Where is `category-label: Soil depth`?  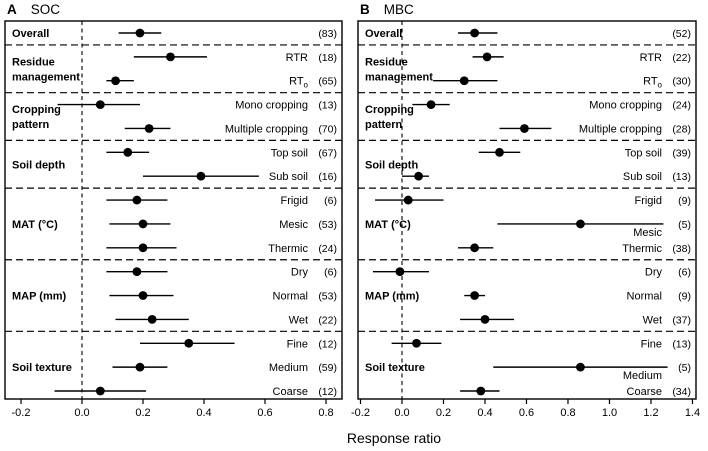
category-label: Soil depth is located at coordinates (38, 165).